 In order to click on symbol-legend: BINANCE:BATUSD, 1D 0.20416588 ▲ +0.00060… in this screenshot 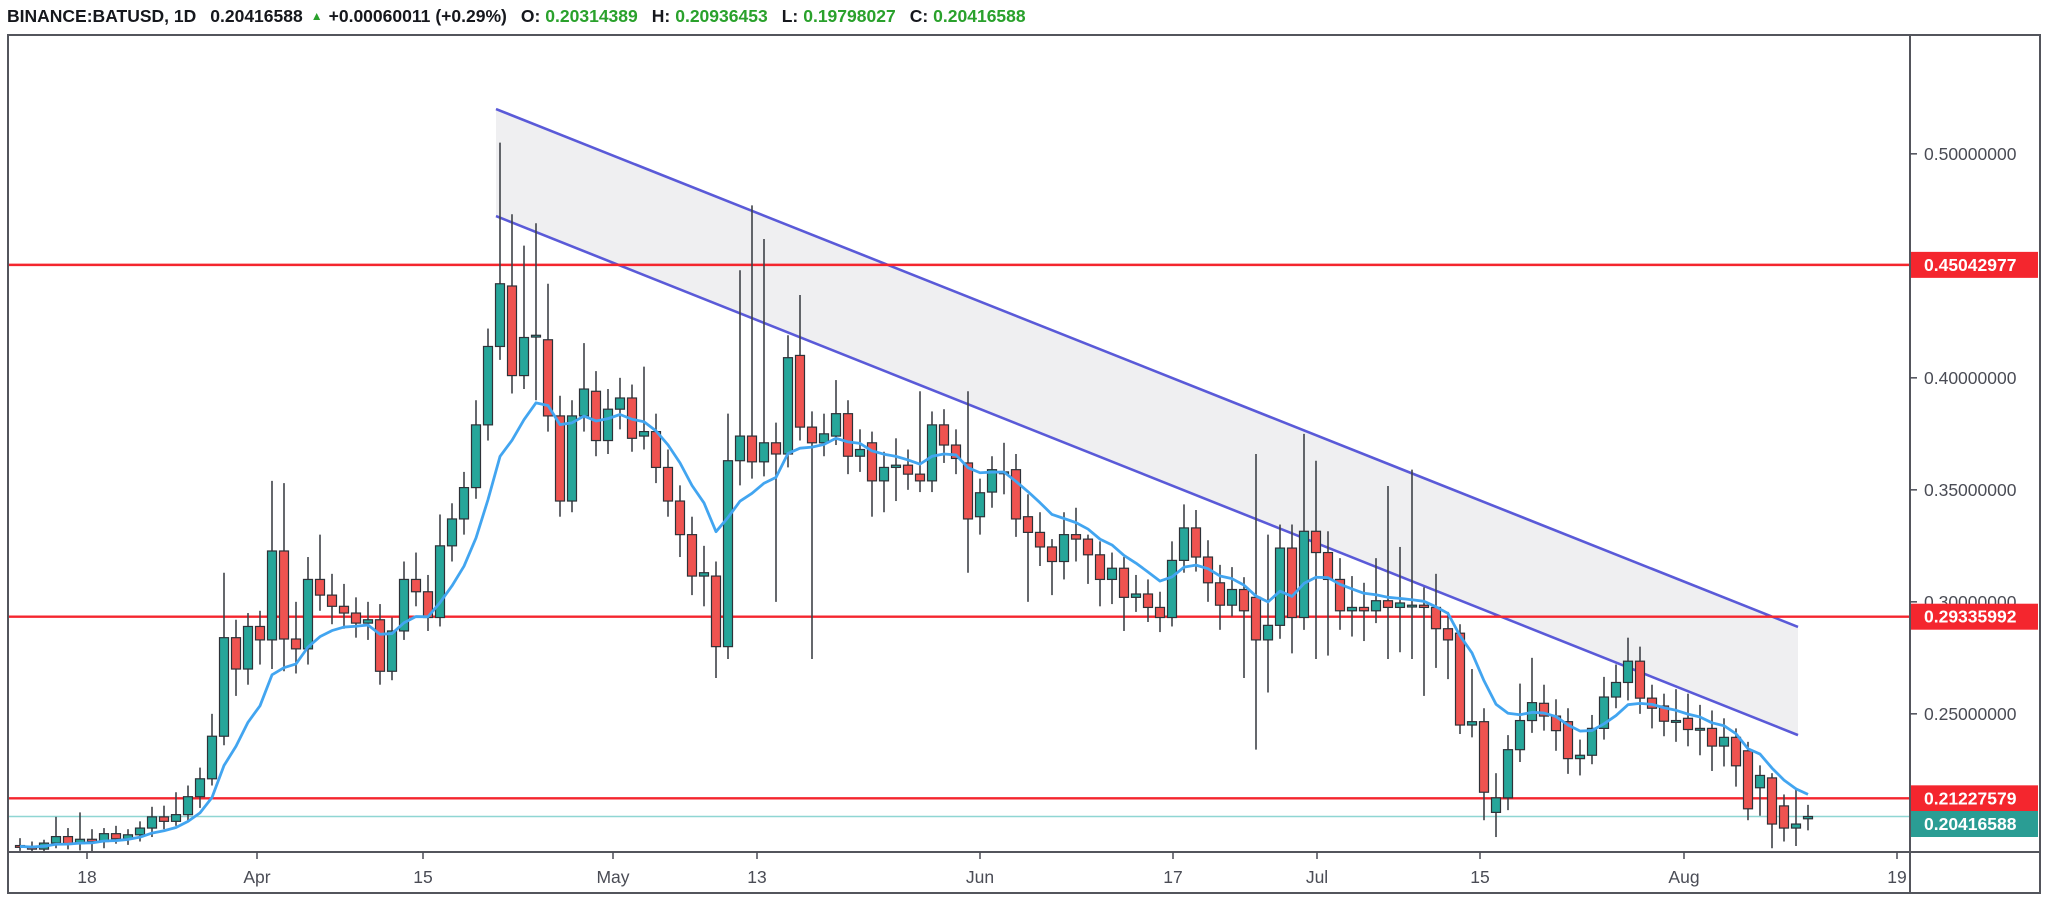, I will do `click(516, 16)`.